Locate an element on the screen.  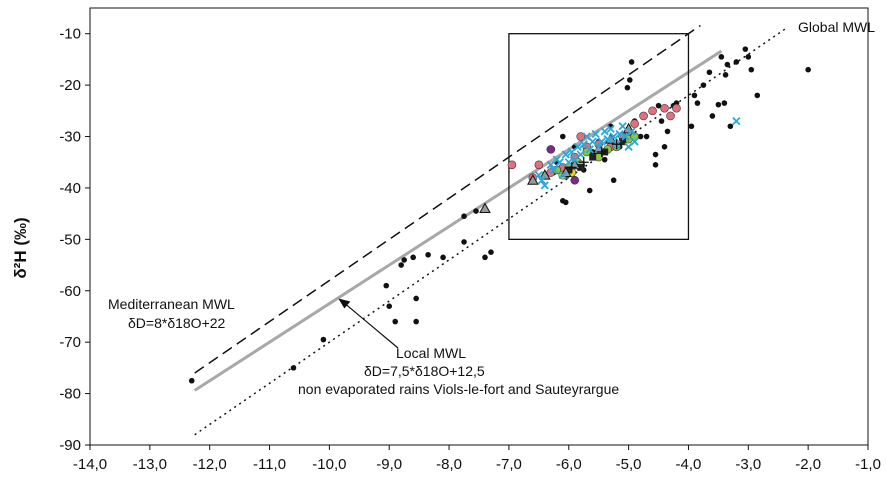
y-axis-label: δ²H (‰) is located at coordinates (20, 247).